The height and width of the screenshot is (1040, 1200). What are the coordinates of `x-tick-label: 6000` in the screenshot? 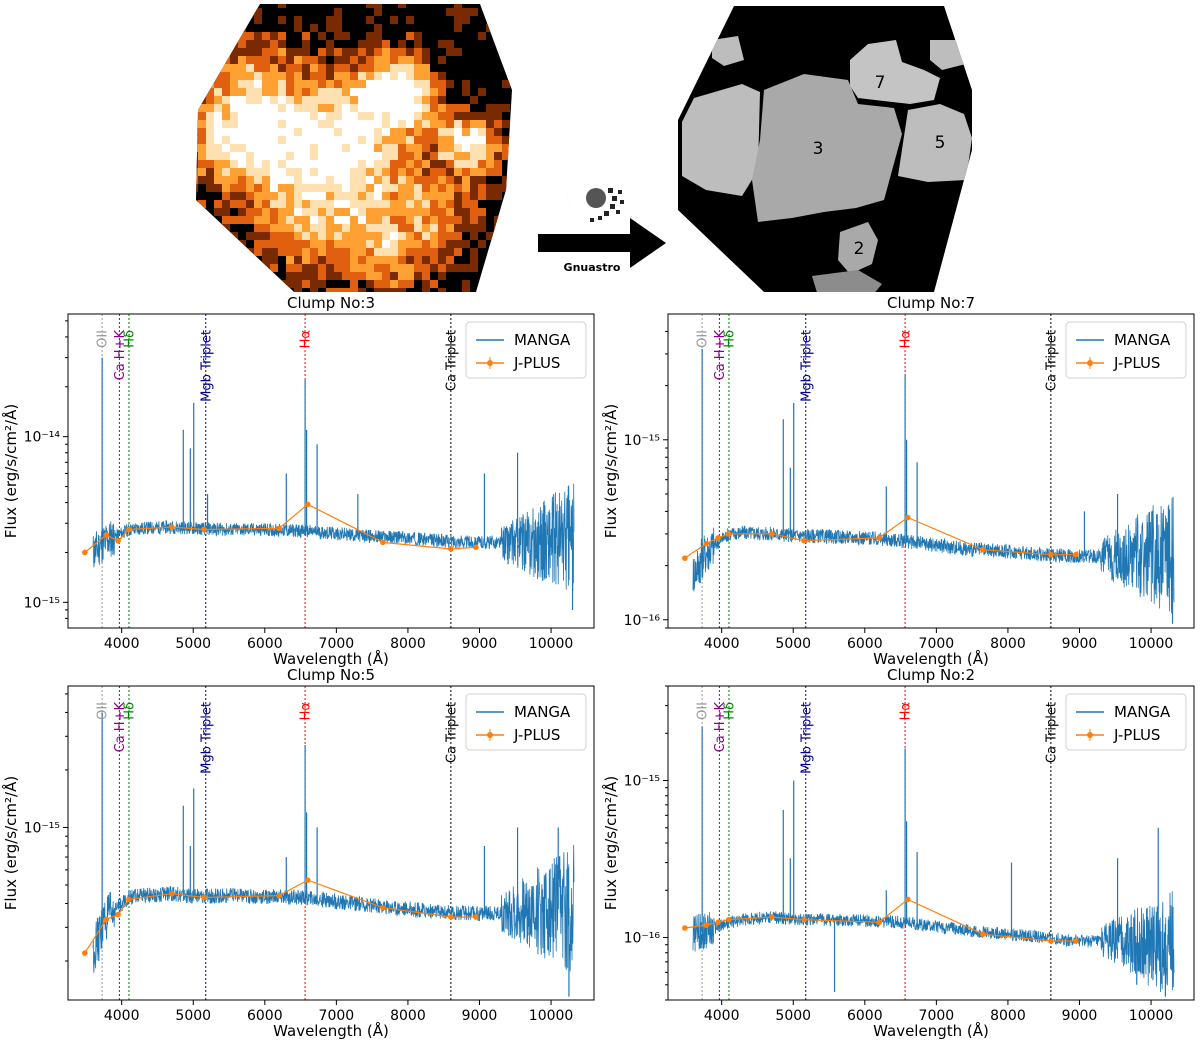 It's located at (865, 1016).